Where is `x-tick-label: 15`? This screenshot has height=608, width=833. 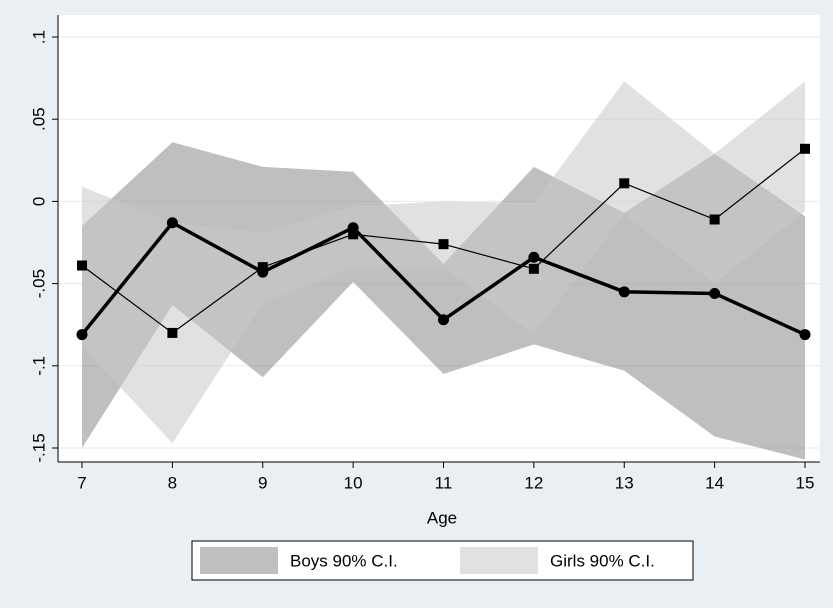 x-tick-label: 15 is located at coordinates (805, 482).